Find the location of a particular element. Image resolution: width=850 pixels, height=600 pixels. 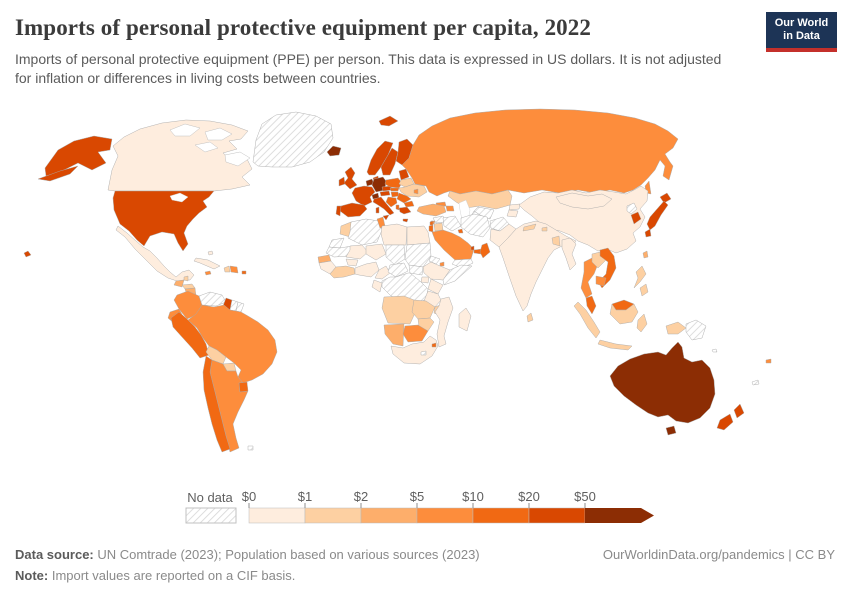

country-uganda is located at coordinates (425, 280).